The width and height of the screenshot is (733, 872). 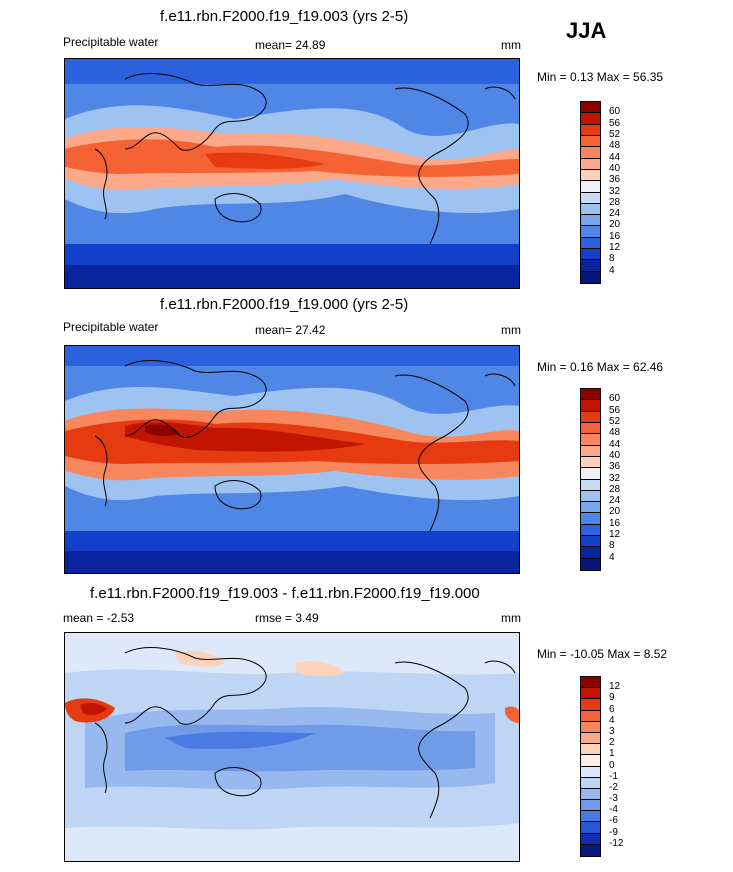 I want to click on colorbar-tick-label: -1, so click(x=613, y=776).